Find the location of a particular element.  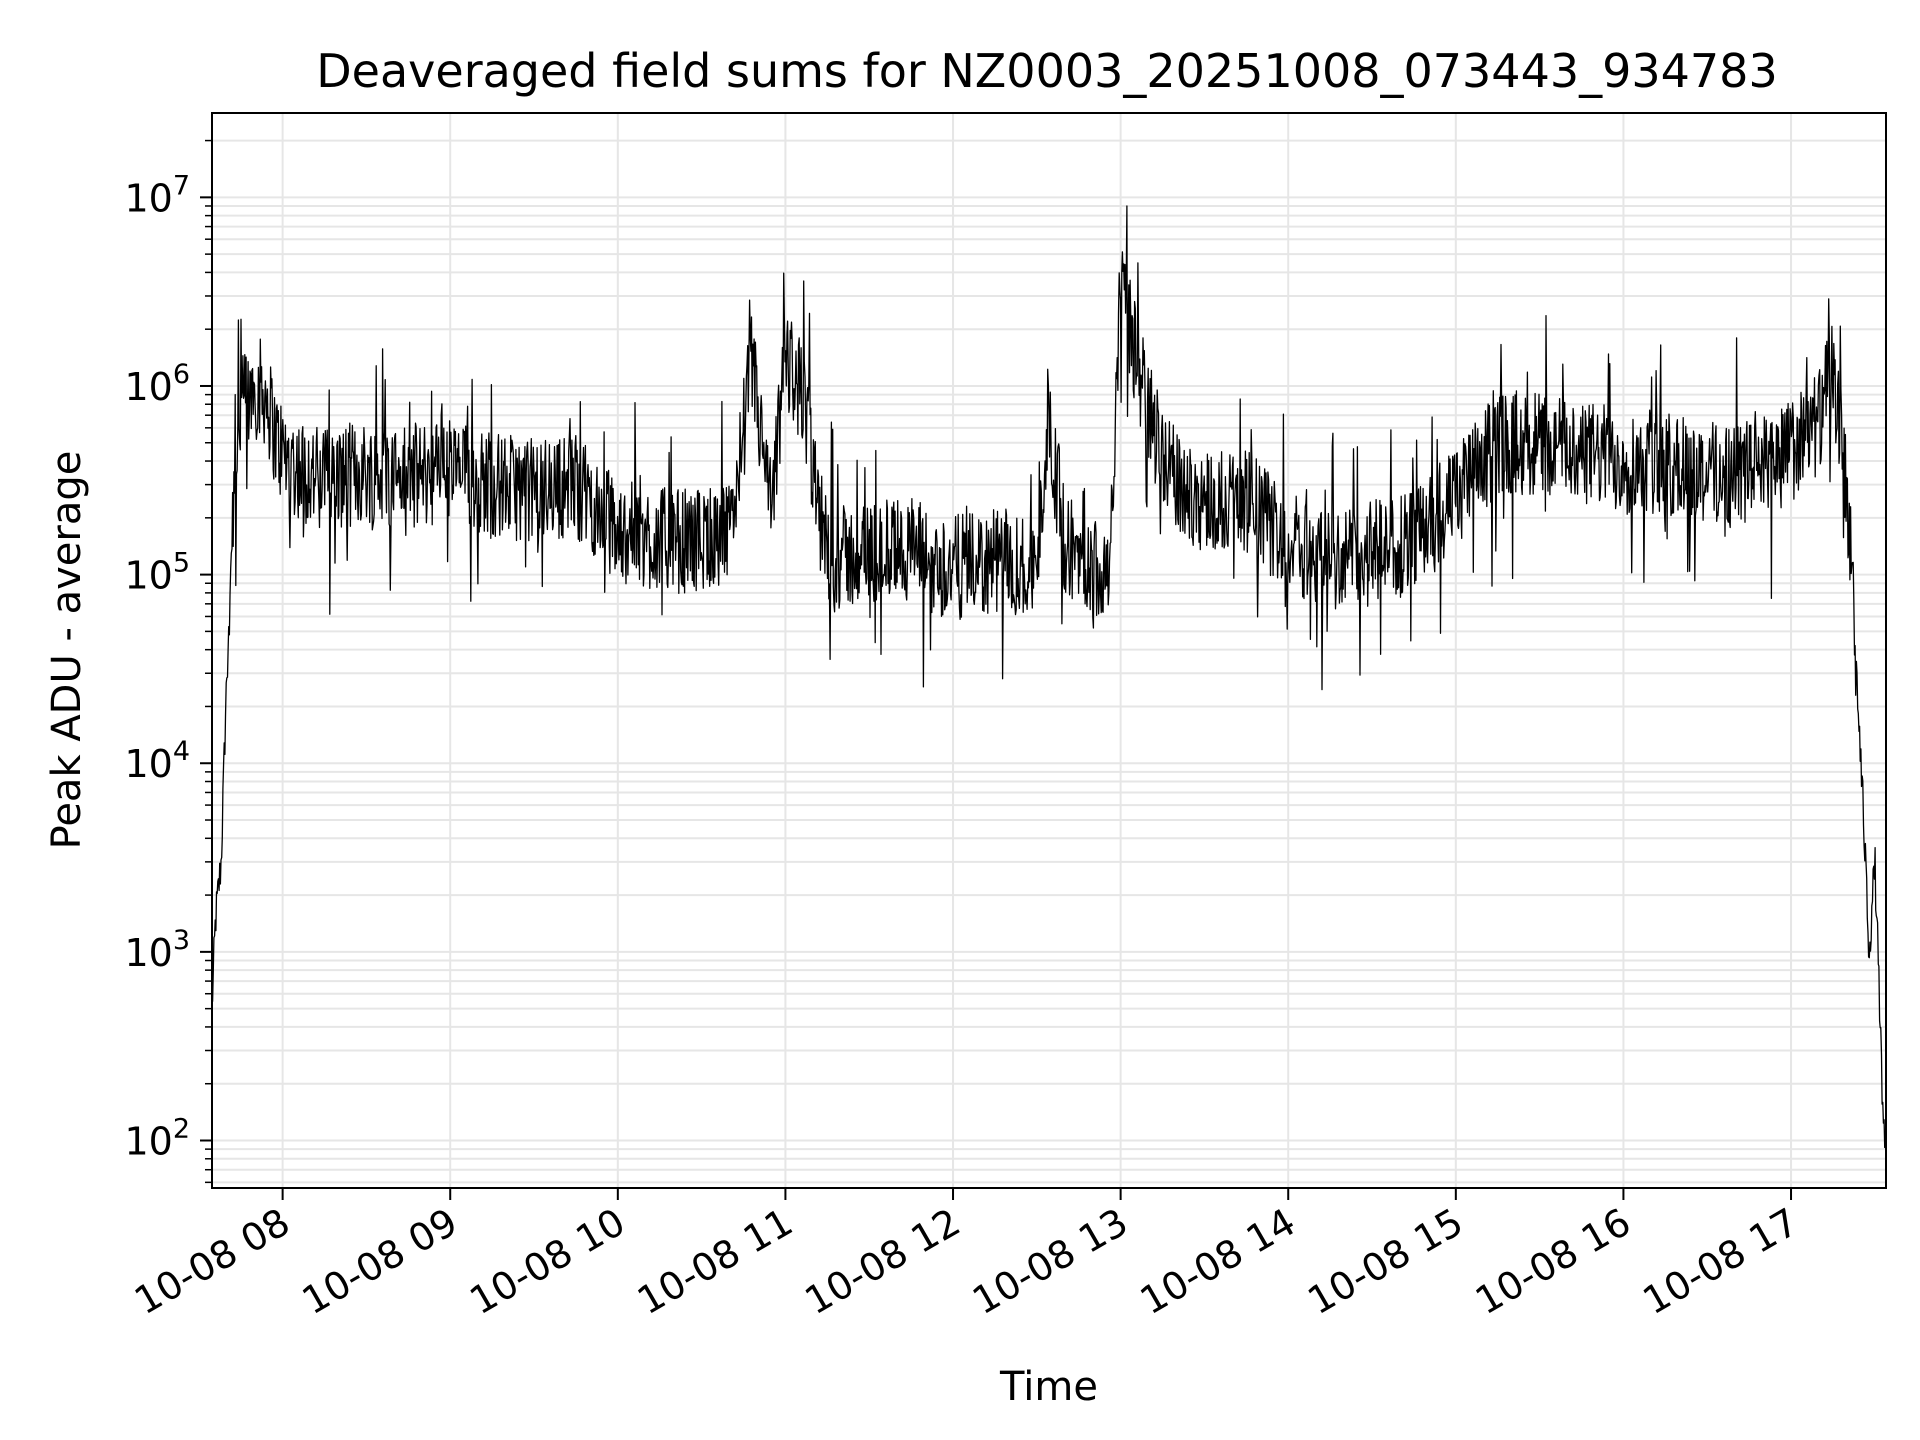

y-tick-label: 106 is located at coordinates (157, 384).